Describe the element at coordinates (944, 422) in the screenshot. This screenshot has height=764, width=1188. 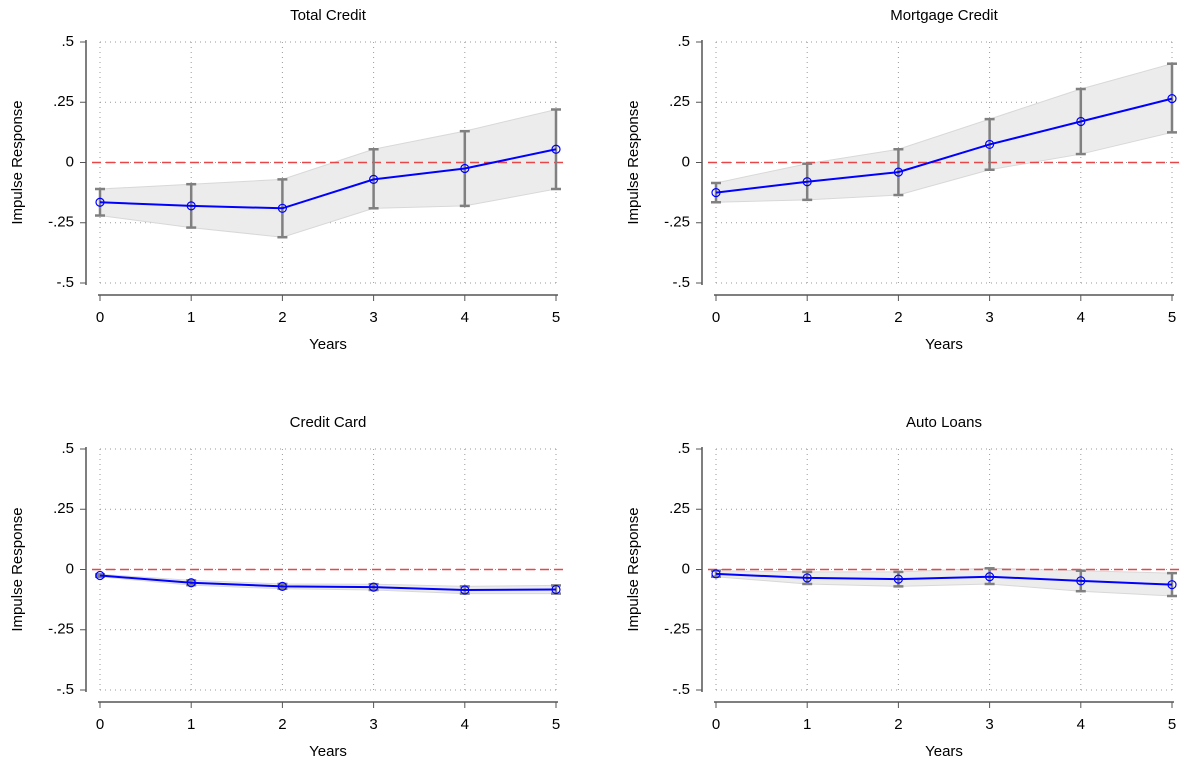
I see `chart-title: Auto Loans` at that location.